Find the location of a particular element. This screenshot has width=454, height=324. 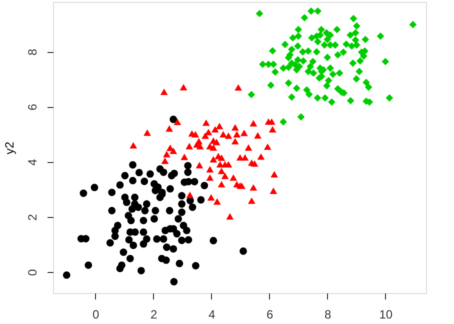

y-tick-label: 0 is located at coordinates (33, 272).